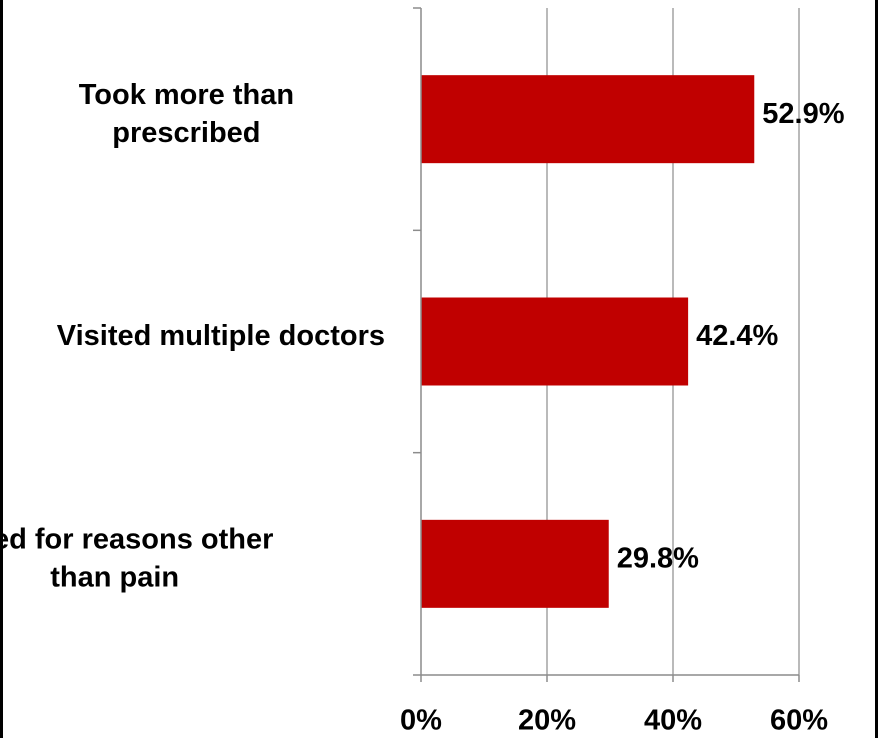  What do you see at coordinates (803, 114) in the screenshot?
I see `data-label-1: 52.9%` at bounding box center [803, 114].